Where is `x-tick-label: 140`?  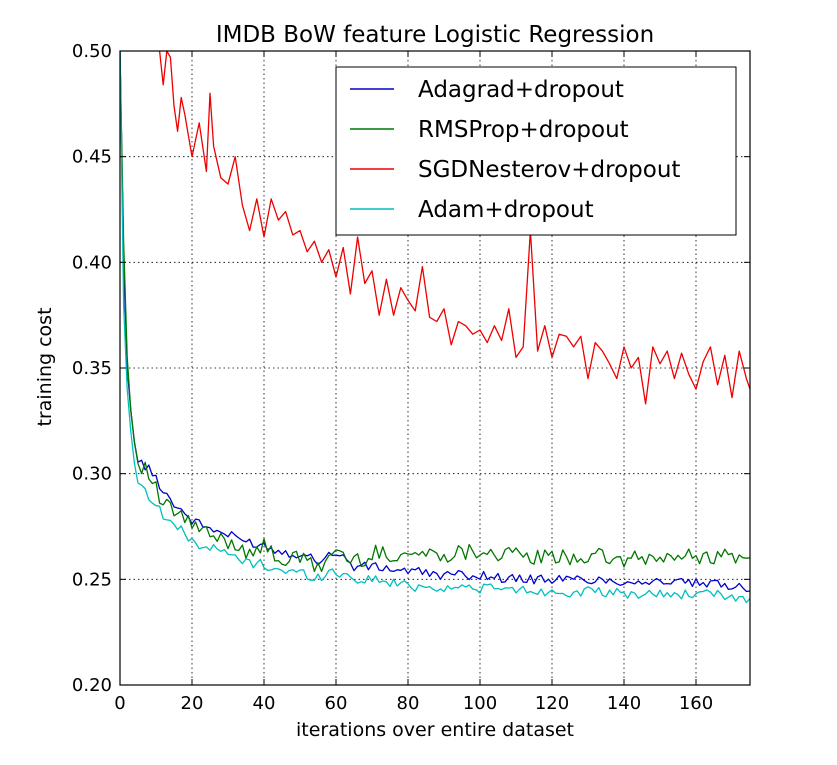
x-tick-label: 140 is located at coordinates (624, 703).